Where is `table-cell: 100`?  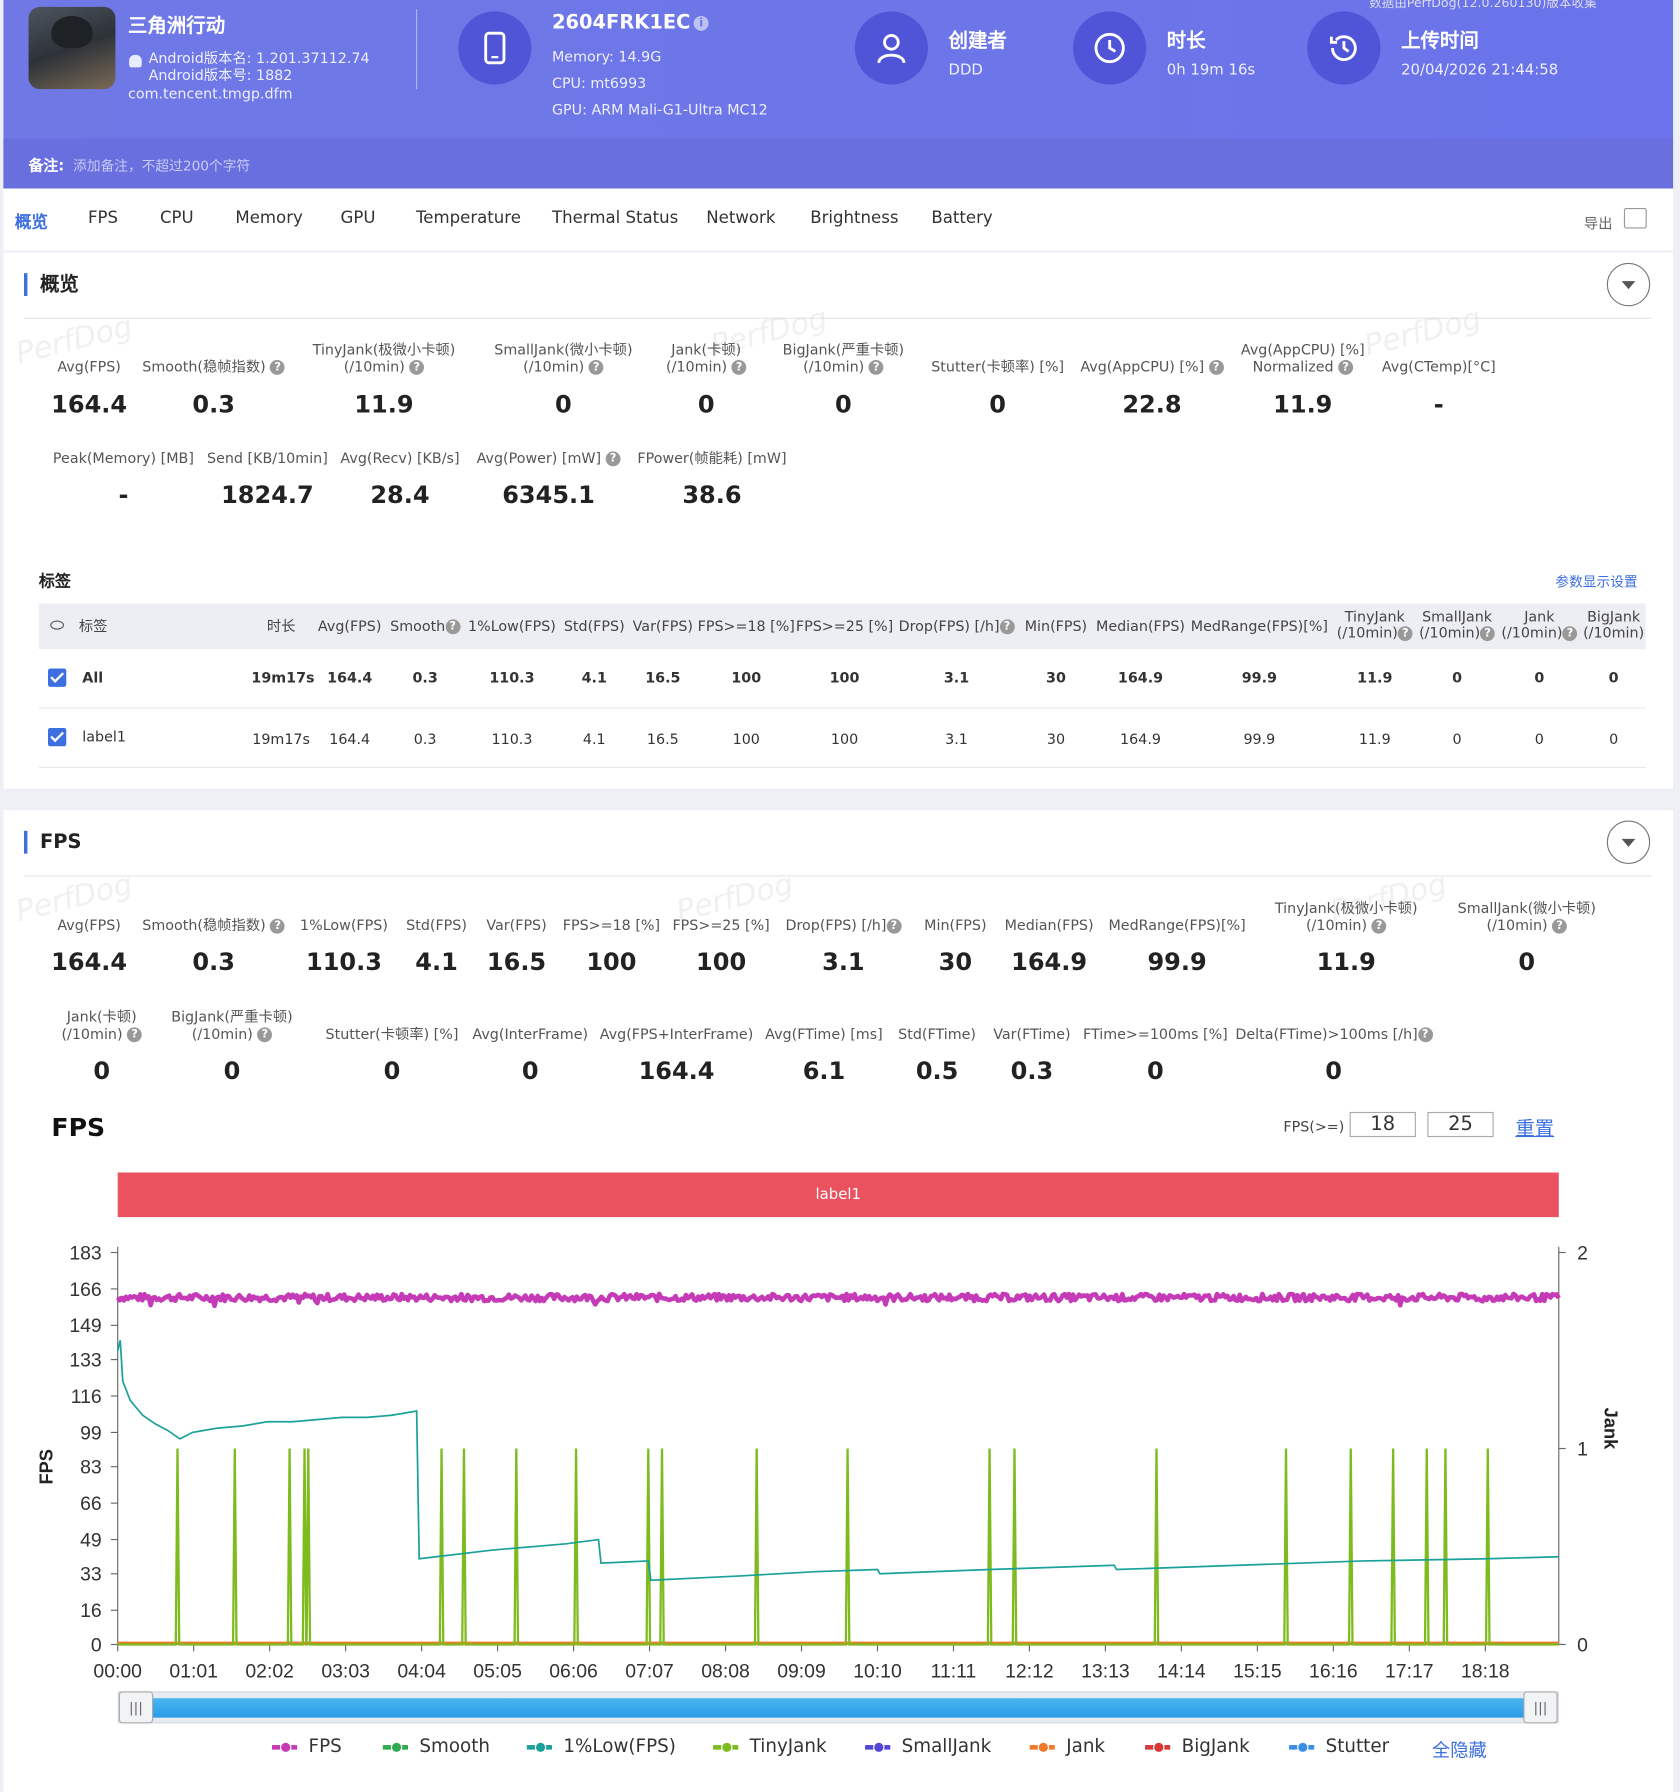
table-cell: 100 is located at coordinates (844, 739).